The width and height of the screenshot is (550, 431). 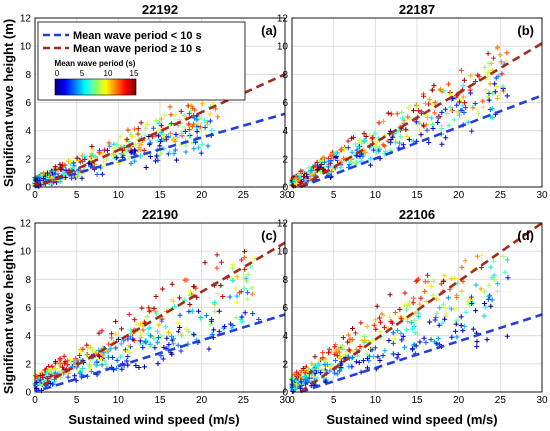 What do you see at coordinates (283, 252) in the screenshot?
I see `y-tick-label: 10` at bounding box center [283, 252].